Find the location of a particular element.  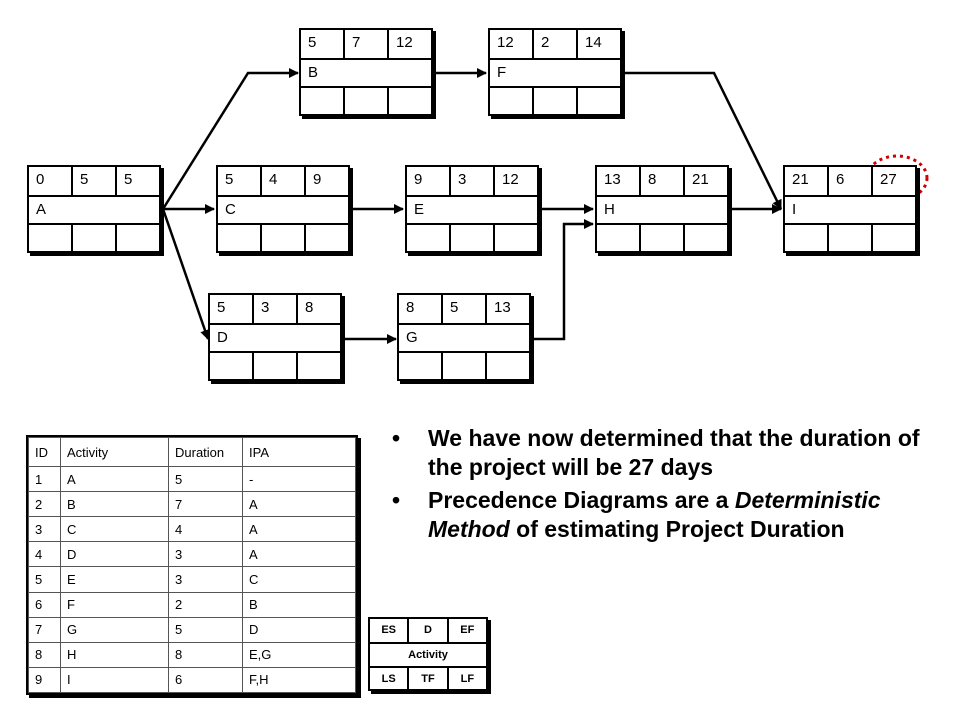

node-i: 21 6 27 I is located at coordinates (850, 209).